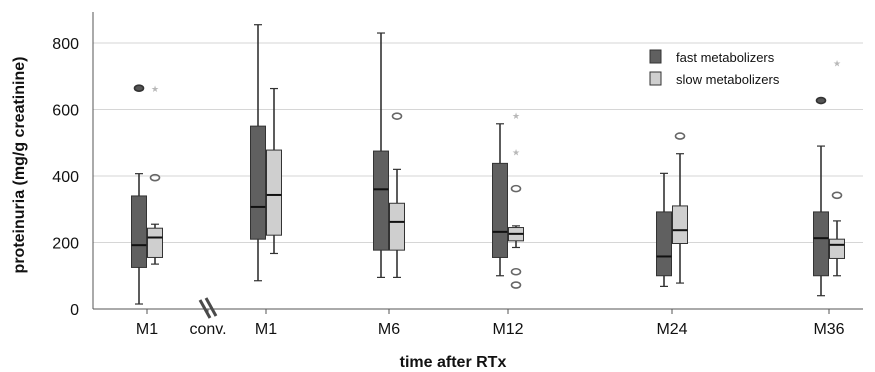 The height and width of the screenshot is (372, 875). Describe the element at coordinates (516, 200) in the screenshot. I see `box-slow-M12: ★★` at that location.